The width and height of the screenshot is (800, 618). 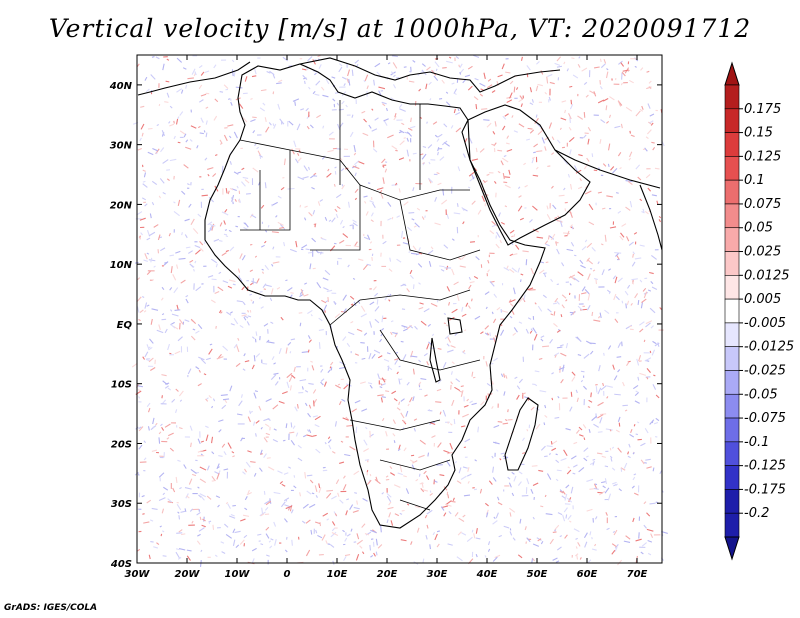 What do you see at coordinates (732, 73) in the screenshot?
I see `colorbar-top-arrow` at bounding box center [732, 73].